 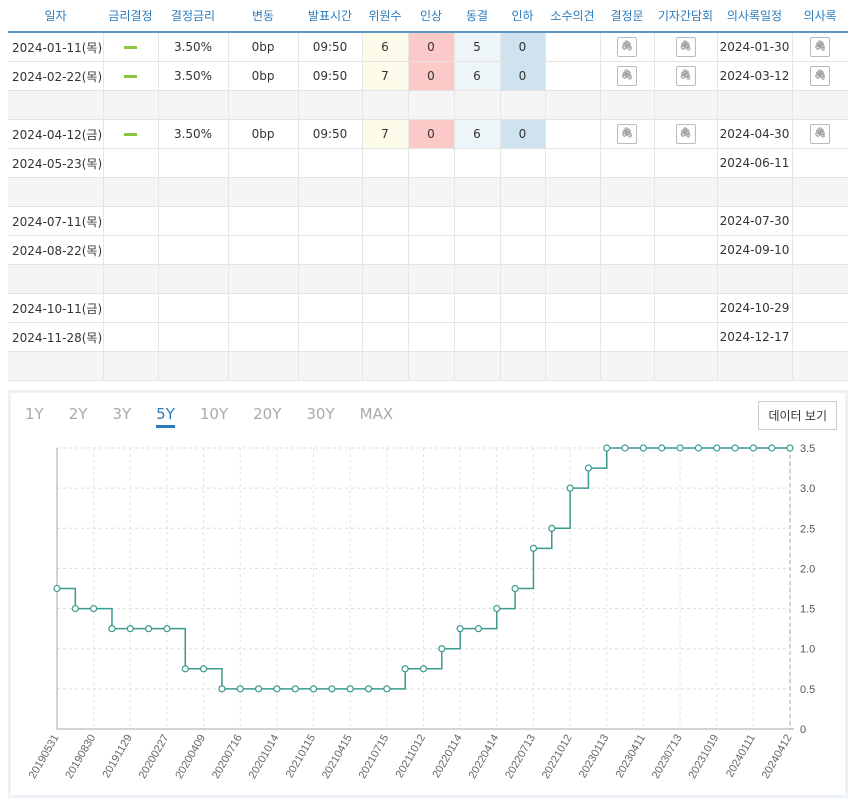 I want to click on x-tick-label: 20210115, so click(x=301, y=757).